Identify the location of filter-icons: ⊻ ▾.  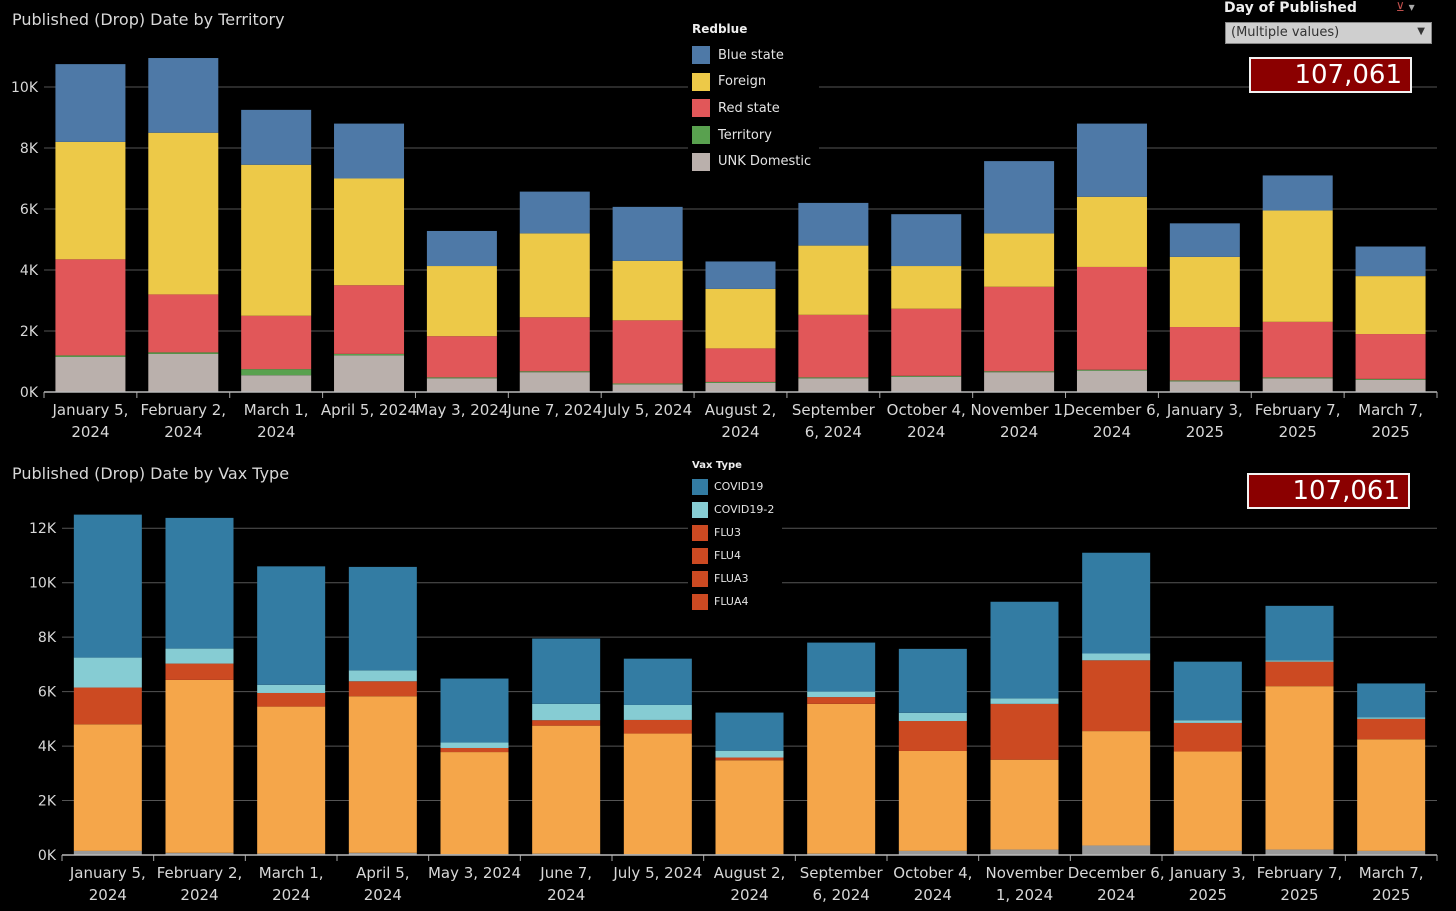
(1405, 7).